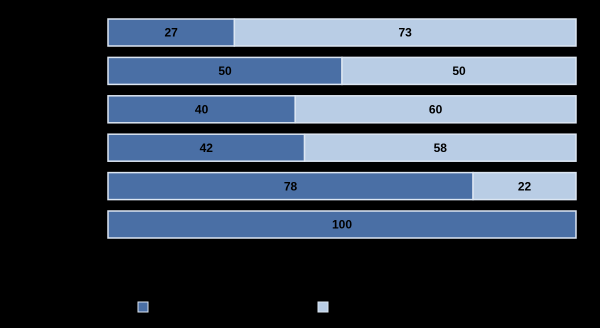  I want to click on data-label: 22, so click(525, 186).